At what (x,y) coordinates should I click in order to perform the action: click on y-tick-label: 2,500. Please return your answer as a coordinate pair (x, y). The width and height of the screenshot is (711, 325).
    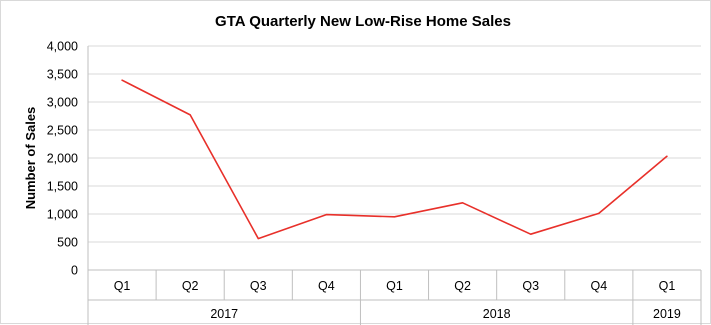
    Looking at the image, I should click on (62, 131).